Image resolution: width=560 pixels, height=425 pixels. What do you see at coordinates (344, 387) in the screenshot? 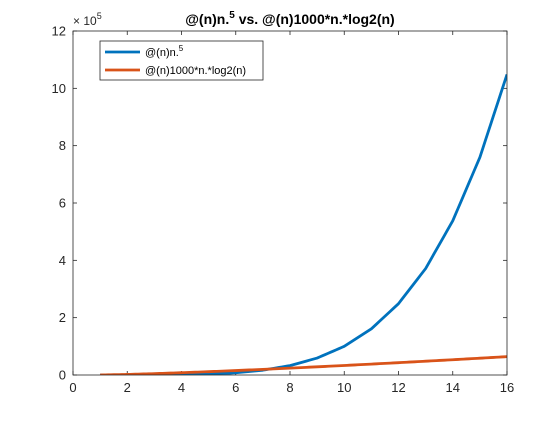
I see `x-tick-label: 10` at bounding box center [344, 387].